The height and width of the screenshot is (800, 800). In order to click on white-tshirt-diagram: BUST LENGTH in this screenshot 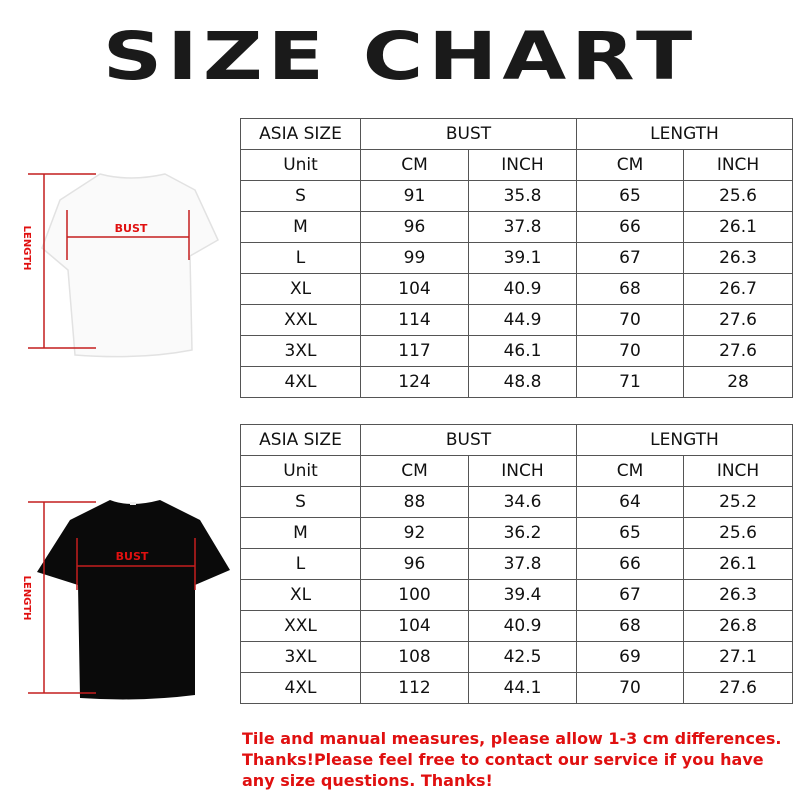, I will do `click(120, 265)`.